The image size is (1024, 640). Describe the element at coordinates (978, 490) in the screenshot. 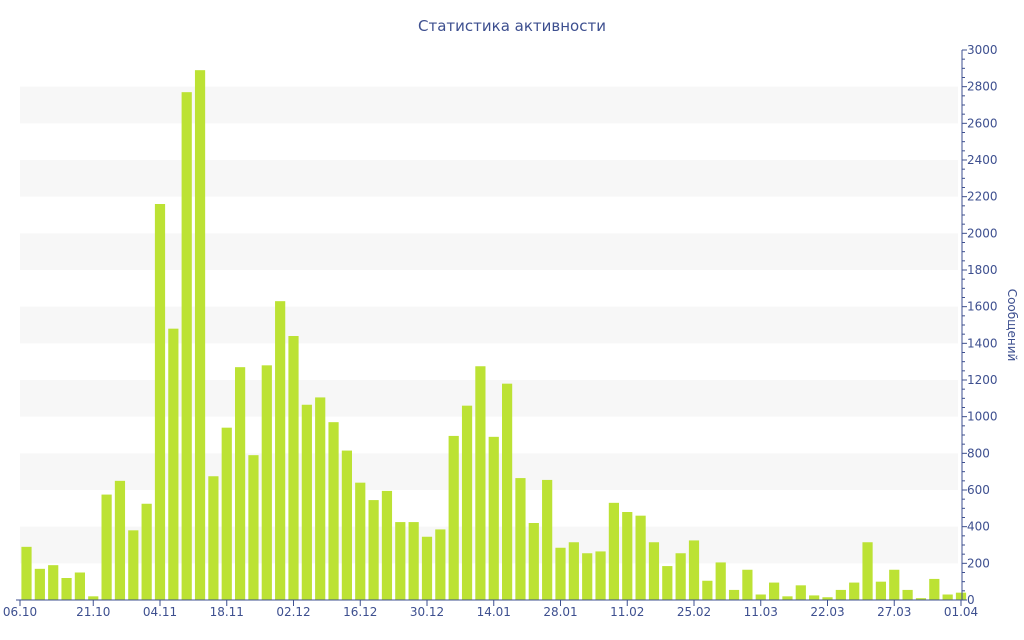

I see `y-tick-label: 600` at that location.